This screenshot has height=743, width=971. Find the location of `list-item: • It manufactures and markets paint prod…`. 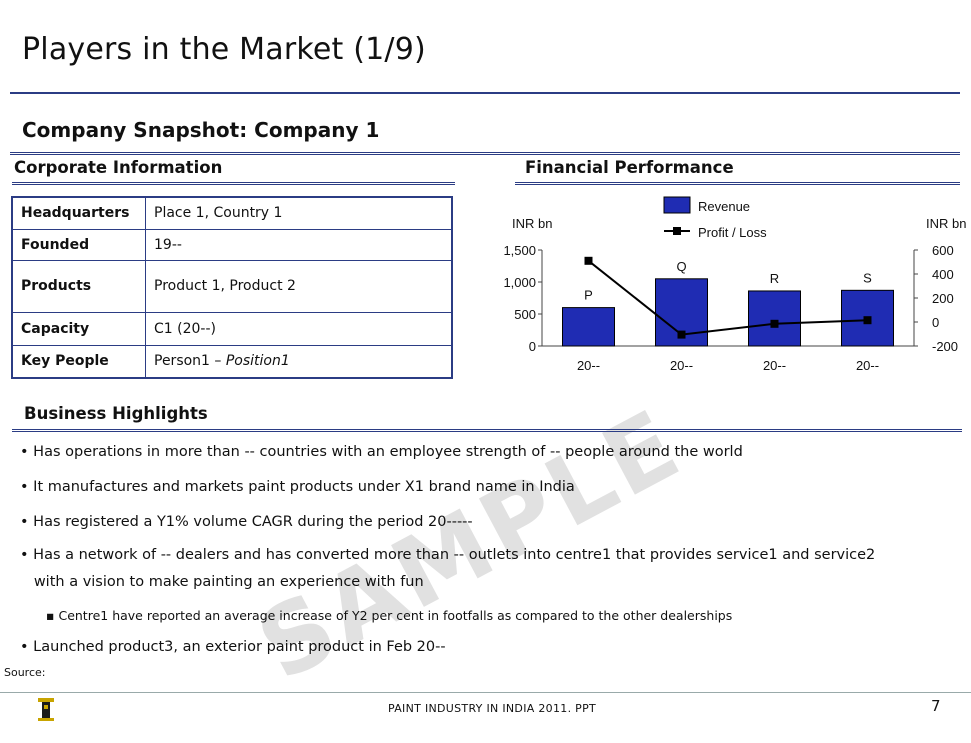

list-item: • It manufactures and markets paint prod… is located at coordinates (297, 487).